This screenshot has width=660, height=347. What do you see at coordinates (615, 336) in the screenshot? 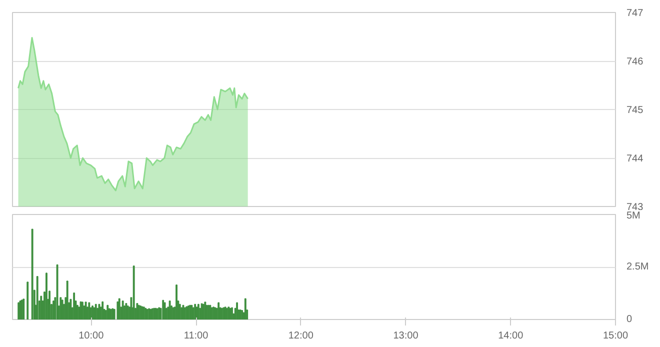
I see `x-tick-label: 15:00` at bounding box center [615, 336].